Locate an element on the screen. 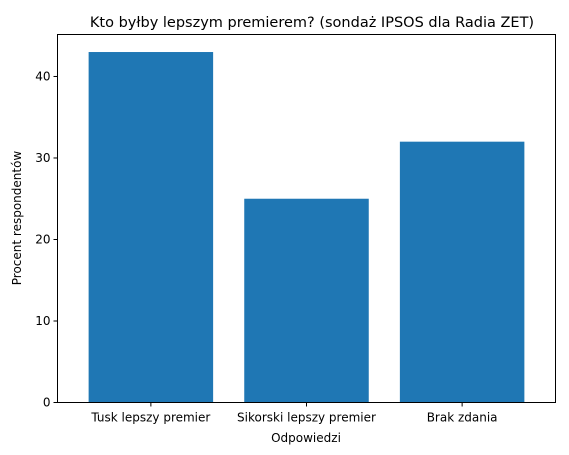  x-tick-label-0: Tusk lepszy premier is located at coordinates (150, 418).